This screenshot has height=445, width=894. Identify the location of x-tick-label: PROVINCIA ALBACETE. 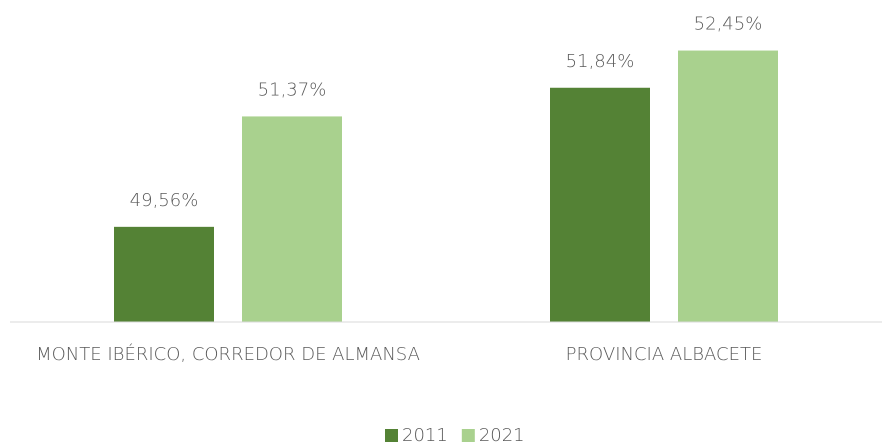
(664, 354).